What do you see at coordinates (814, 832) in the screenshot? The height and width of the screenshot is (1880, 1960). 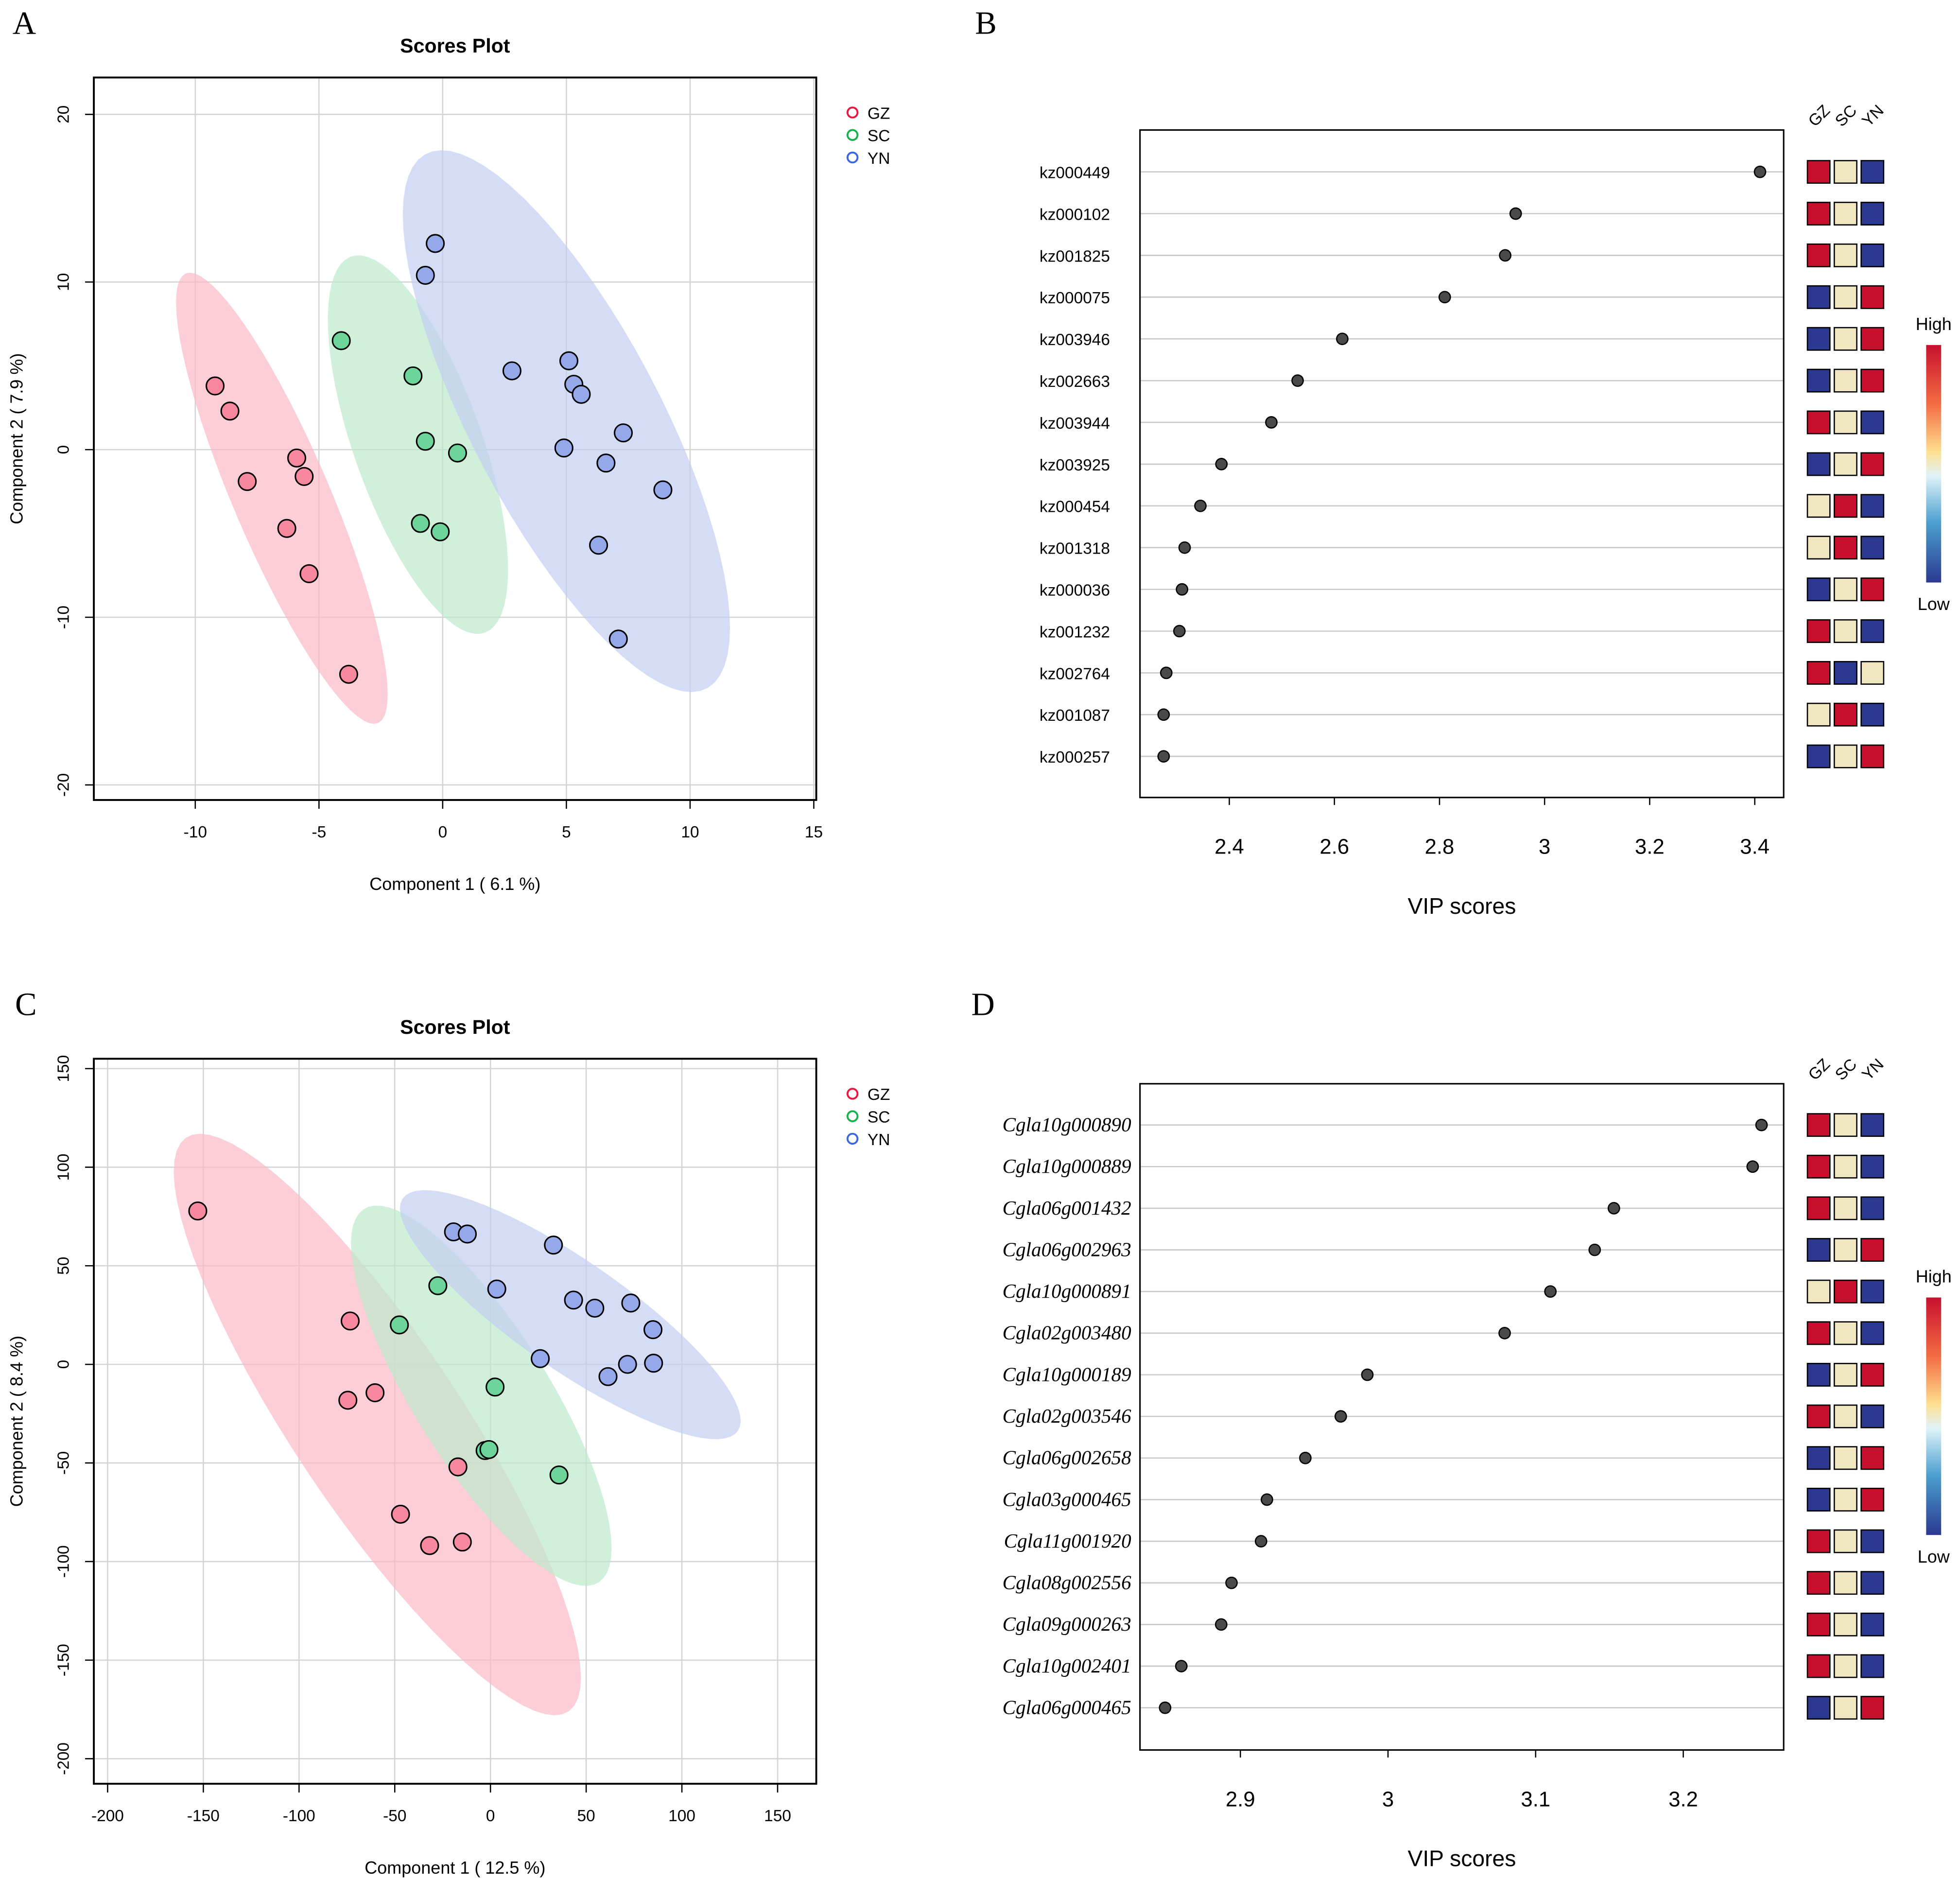 I see `x-tick-label: 15` at bounding box center [814, 832].